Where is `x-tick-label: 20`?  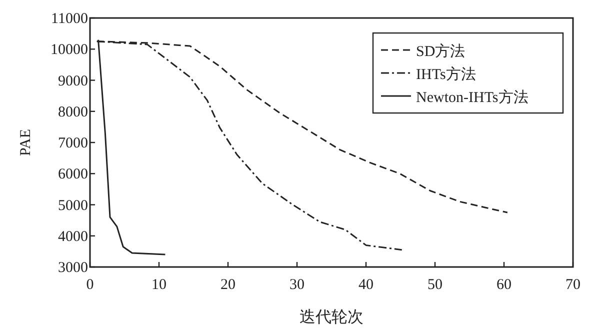
x-tick-label: 20 is located at coordinates (228, 285).